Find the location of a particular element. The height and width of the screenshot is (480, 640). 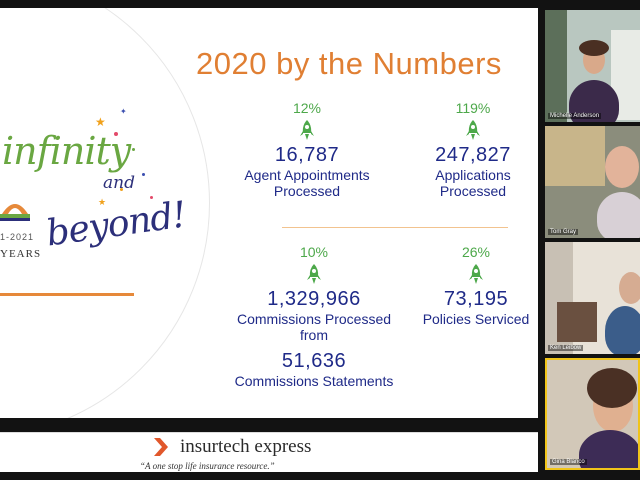

brand-chevron-icon is located at coordinates (161, 447).